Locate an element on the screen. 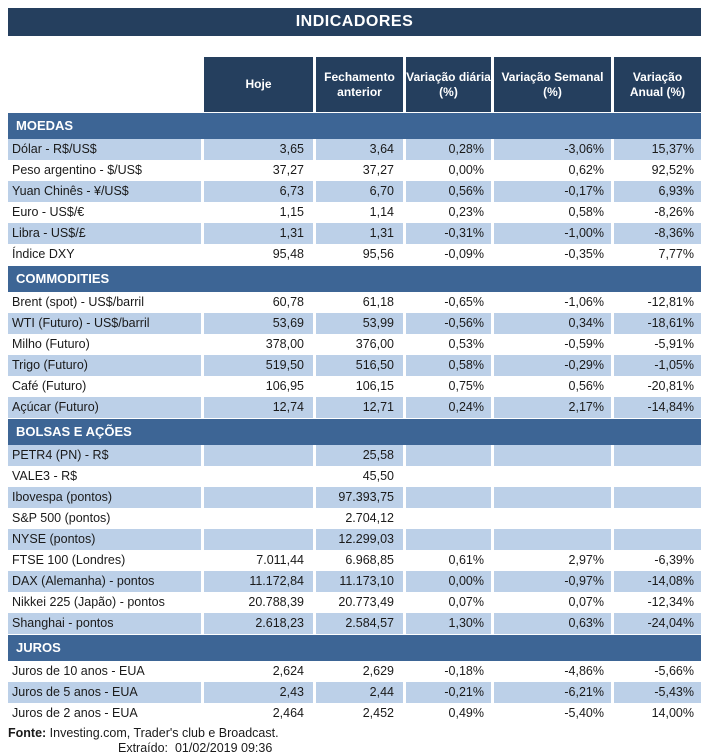  variacao-semanal-value: 0,34% is located at coordinates (552, 323).